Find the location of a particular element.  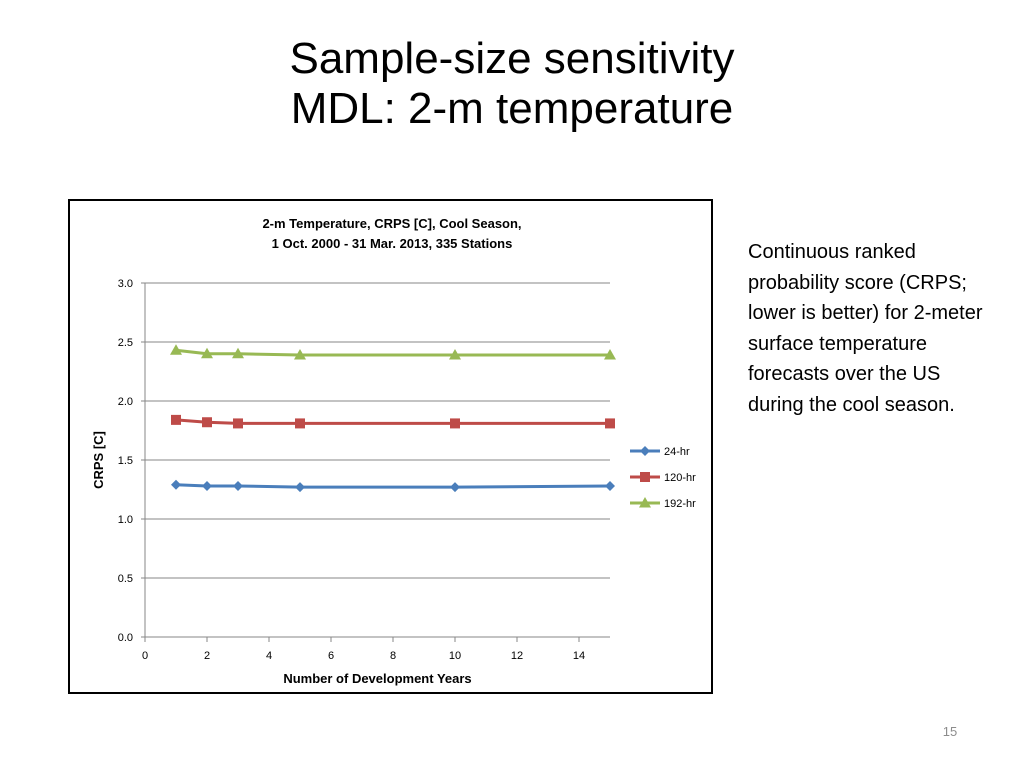

y-tick-label: 1.5 is located at coordinates (125, 461).